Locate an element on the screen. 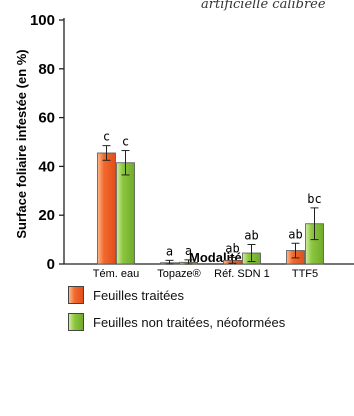 This screenshot has width=354, height=416. y-tick-label: 0 is located at coordinates (51, 264).